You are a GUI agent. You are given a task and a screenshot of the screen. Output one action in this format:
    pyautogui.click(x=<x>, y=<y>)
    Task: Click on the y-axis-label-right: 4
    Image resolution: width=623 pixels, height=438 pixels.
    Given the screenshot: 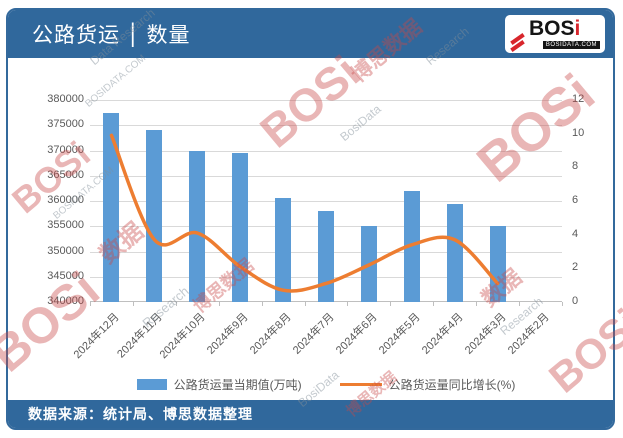 What is the action you would take?
    pyautogui.click(x=575, y=233)
    